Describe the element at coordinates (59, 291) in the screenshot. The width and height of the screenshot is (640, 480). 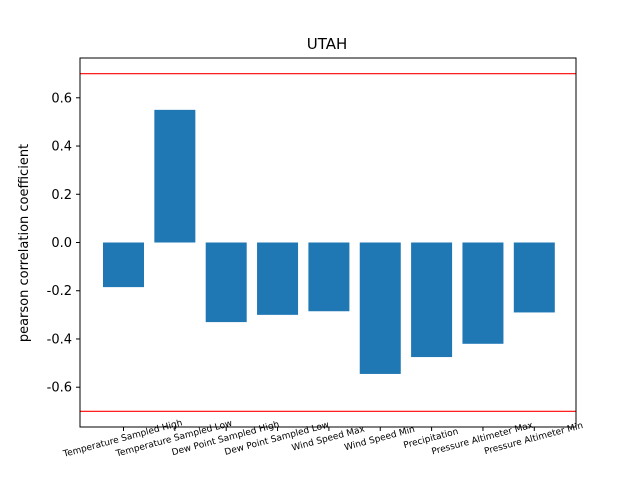
I see `y-tick-label-2: -0.2` at that location.